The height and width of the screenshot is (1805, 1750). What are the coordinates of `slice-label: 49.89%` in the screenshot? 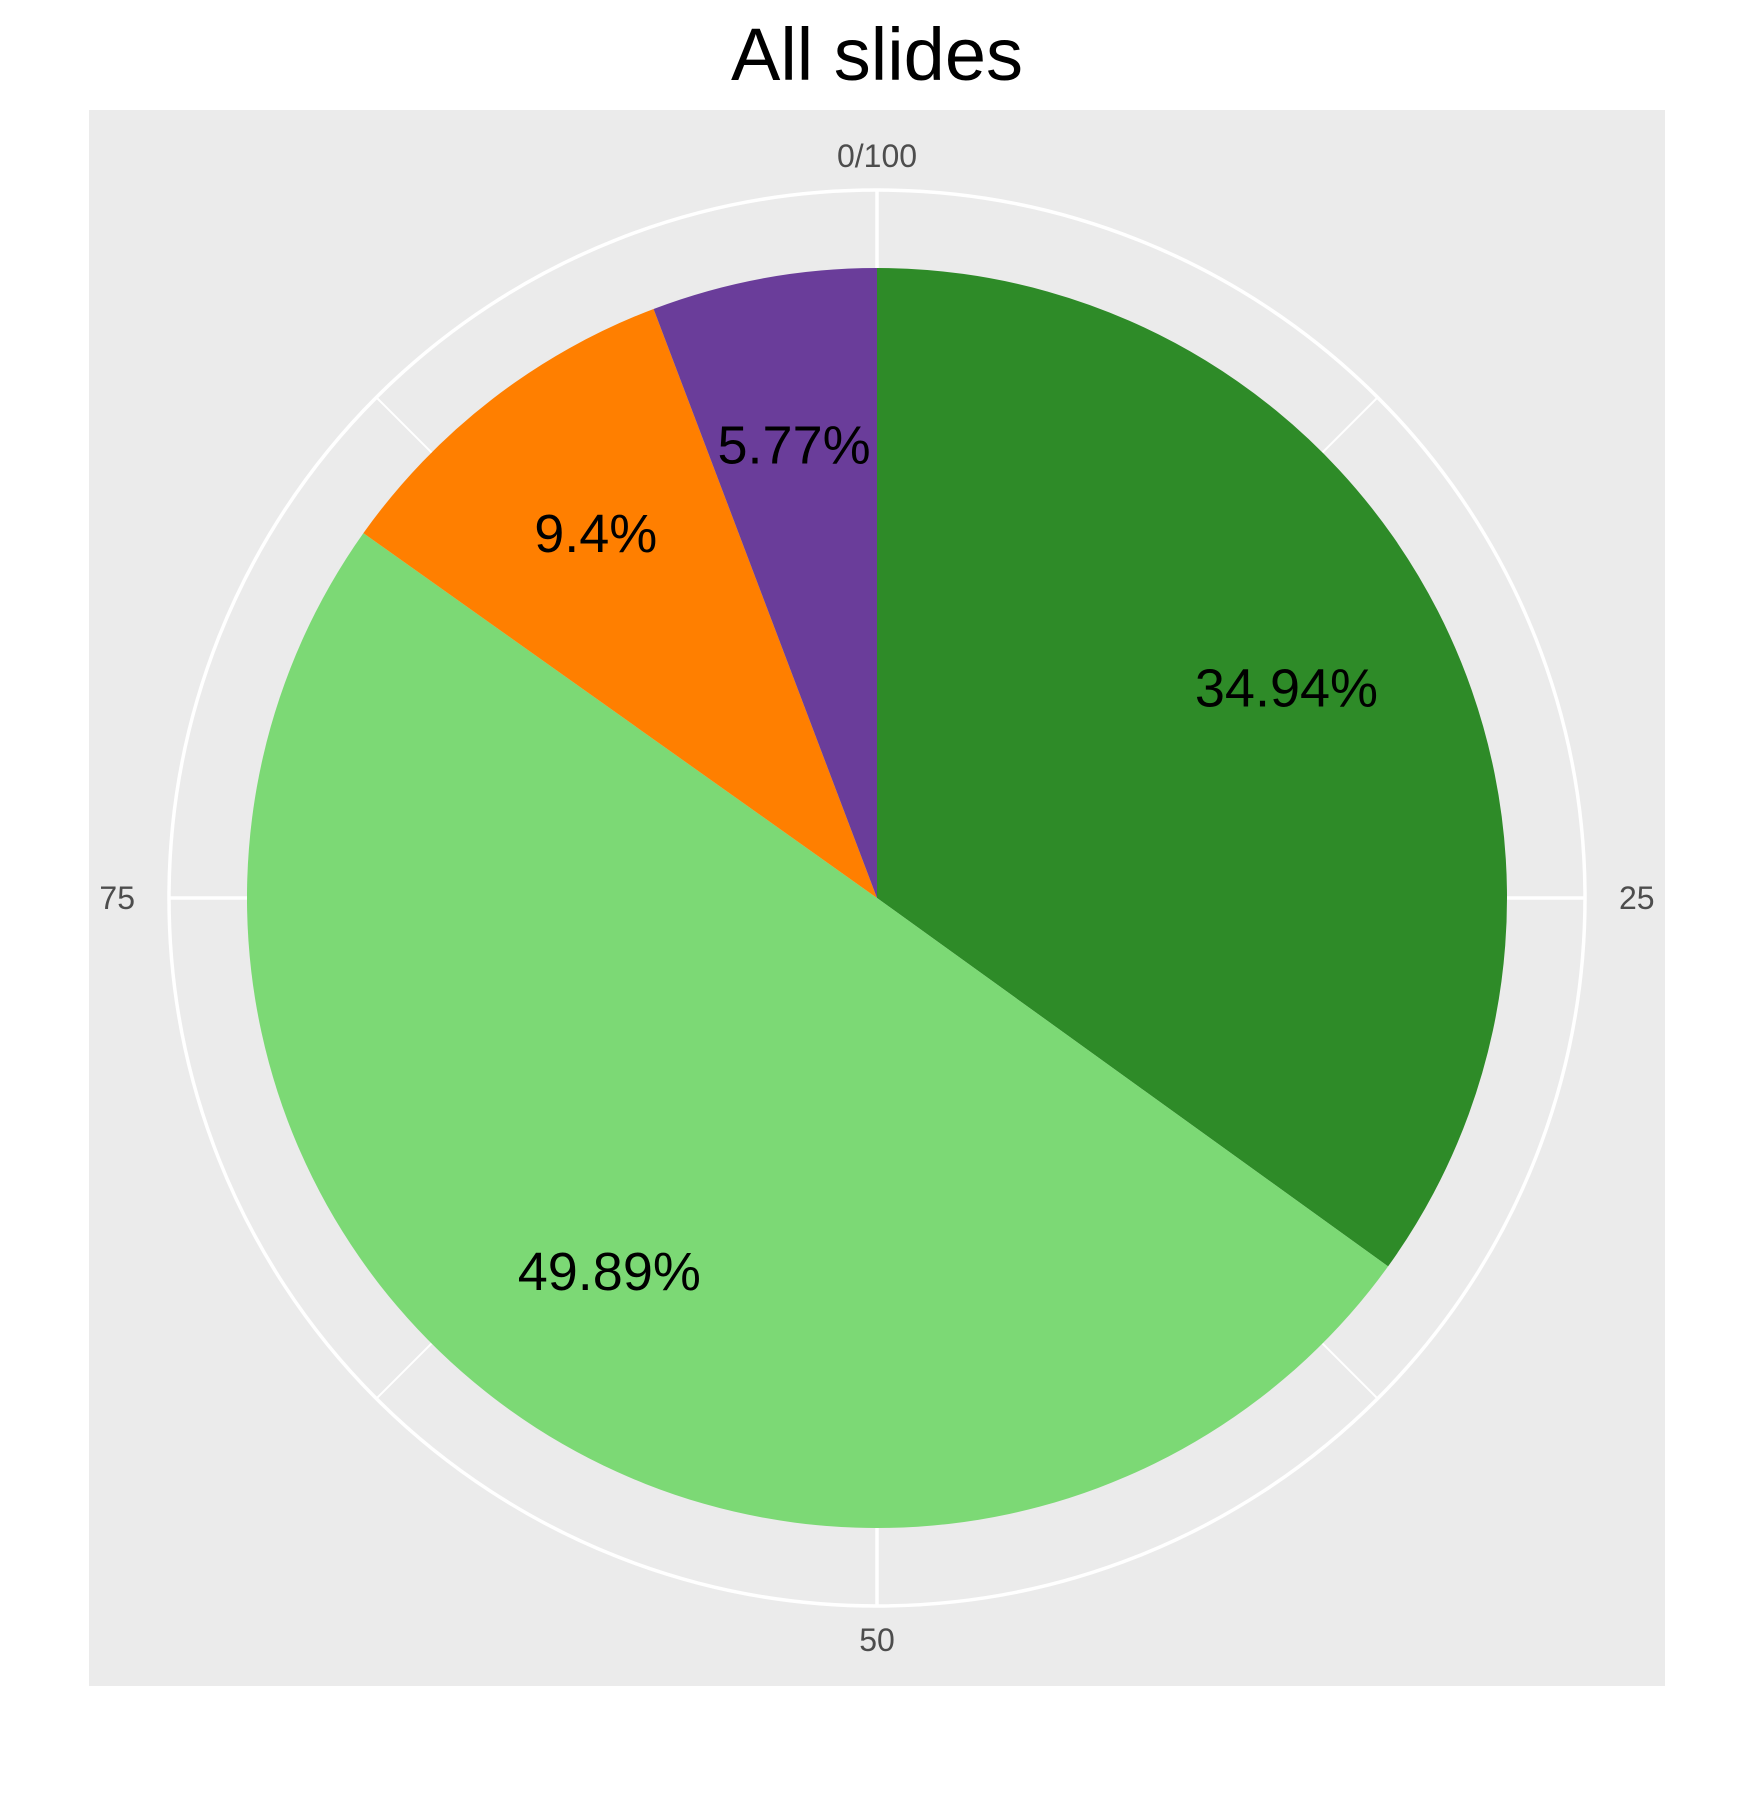 It's located at (609, 1272).